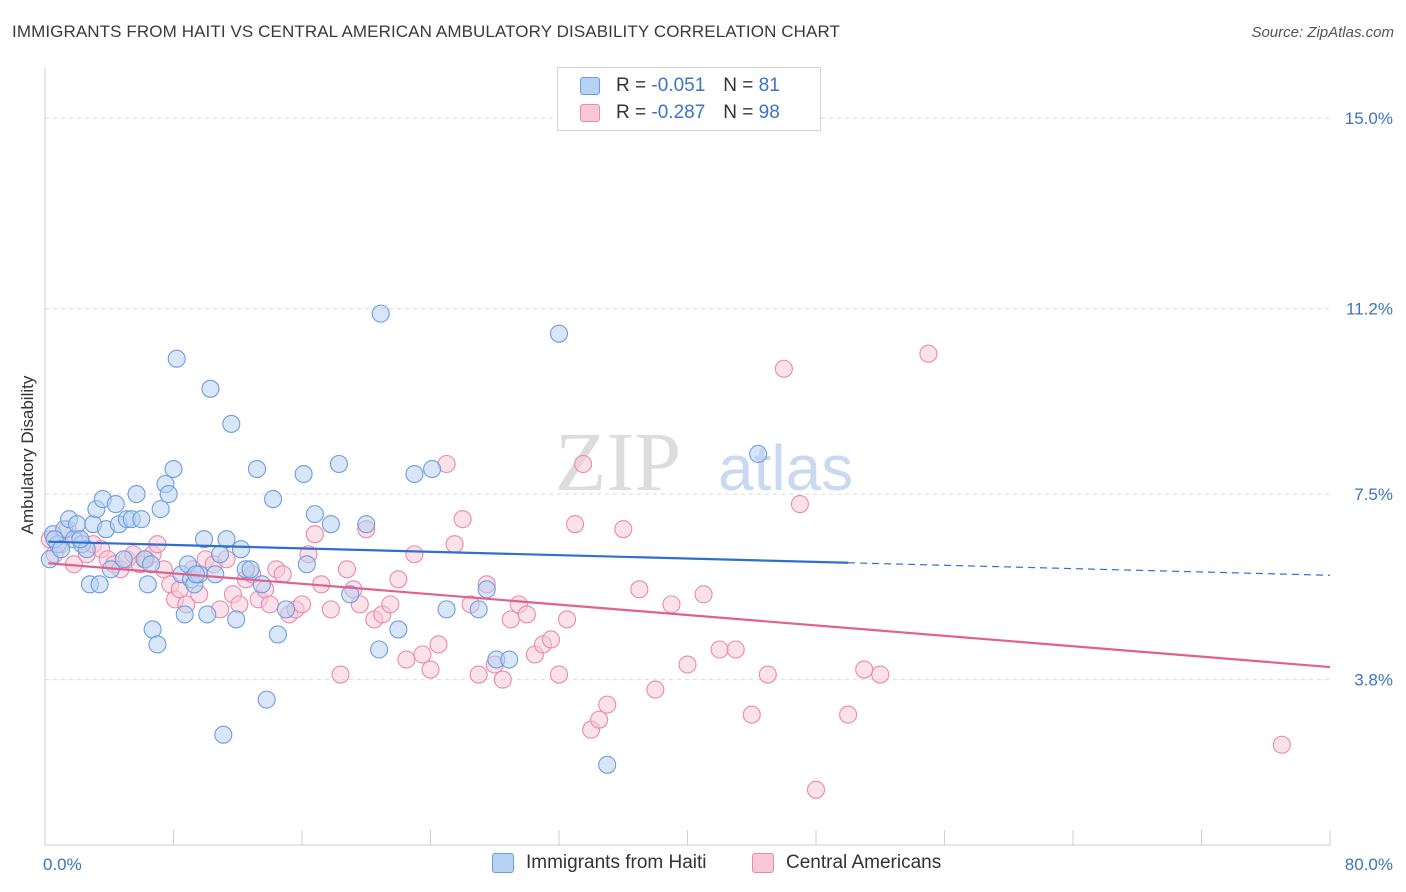  What do you see at coordinates (618, 462) in the screenshot?
I see `watermark-zip: ZIP` at bounding box center [618, 462].